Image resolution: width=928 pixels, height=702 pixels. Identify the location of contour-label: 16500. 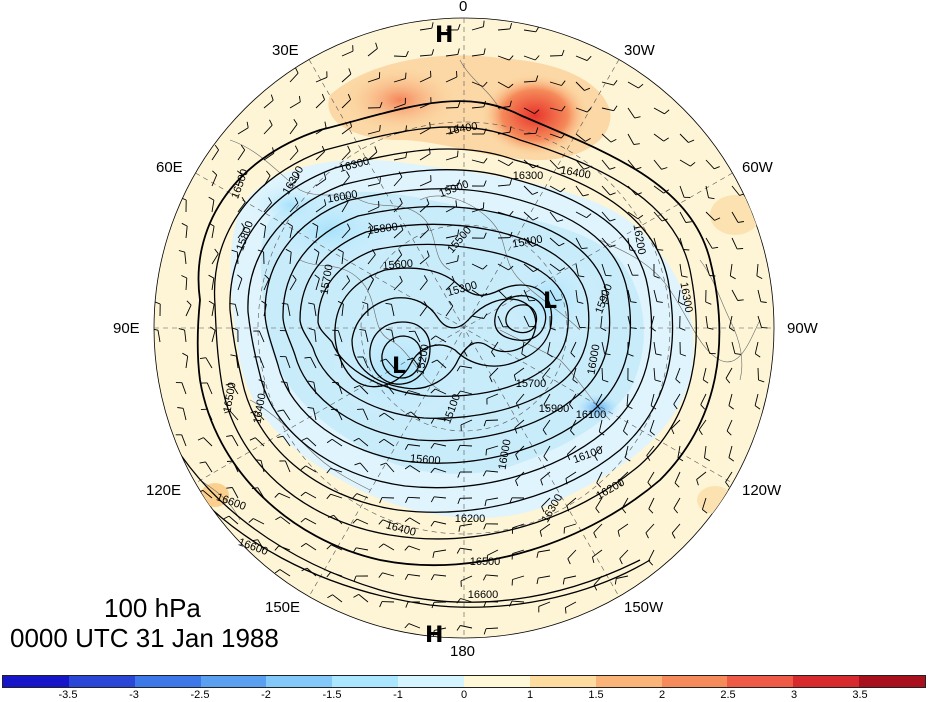
(229, 397).